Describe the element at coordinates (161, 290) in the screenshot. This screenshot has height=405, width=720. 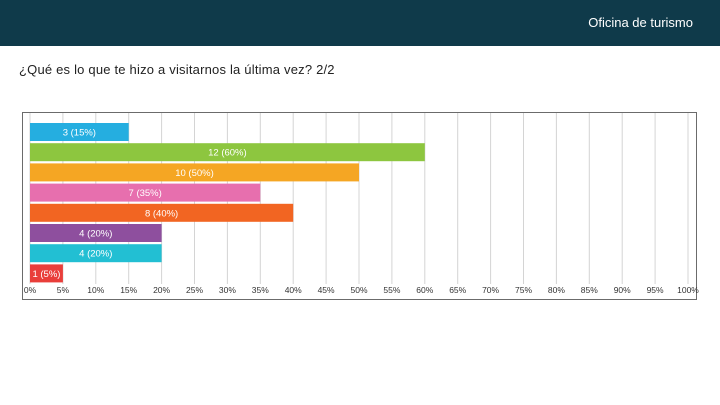
I see `x-tick-label: 20%` at that location.